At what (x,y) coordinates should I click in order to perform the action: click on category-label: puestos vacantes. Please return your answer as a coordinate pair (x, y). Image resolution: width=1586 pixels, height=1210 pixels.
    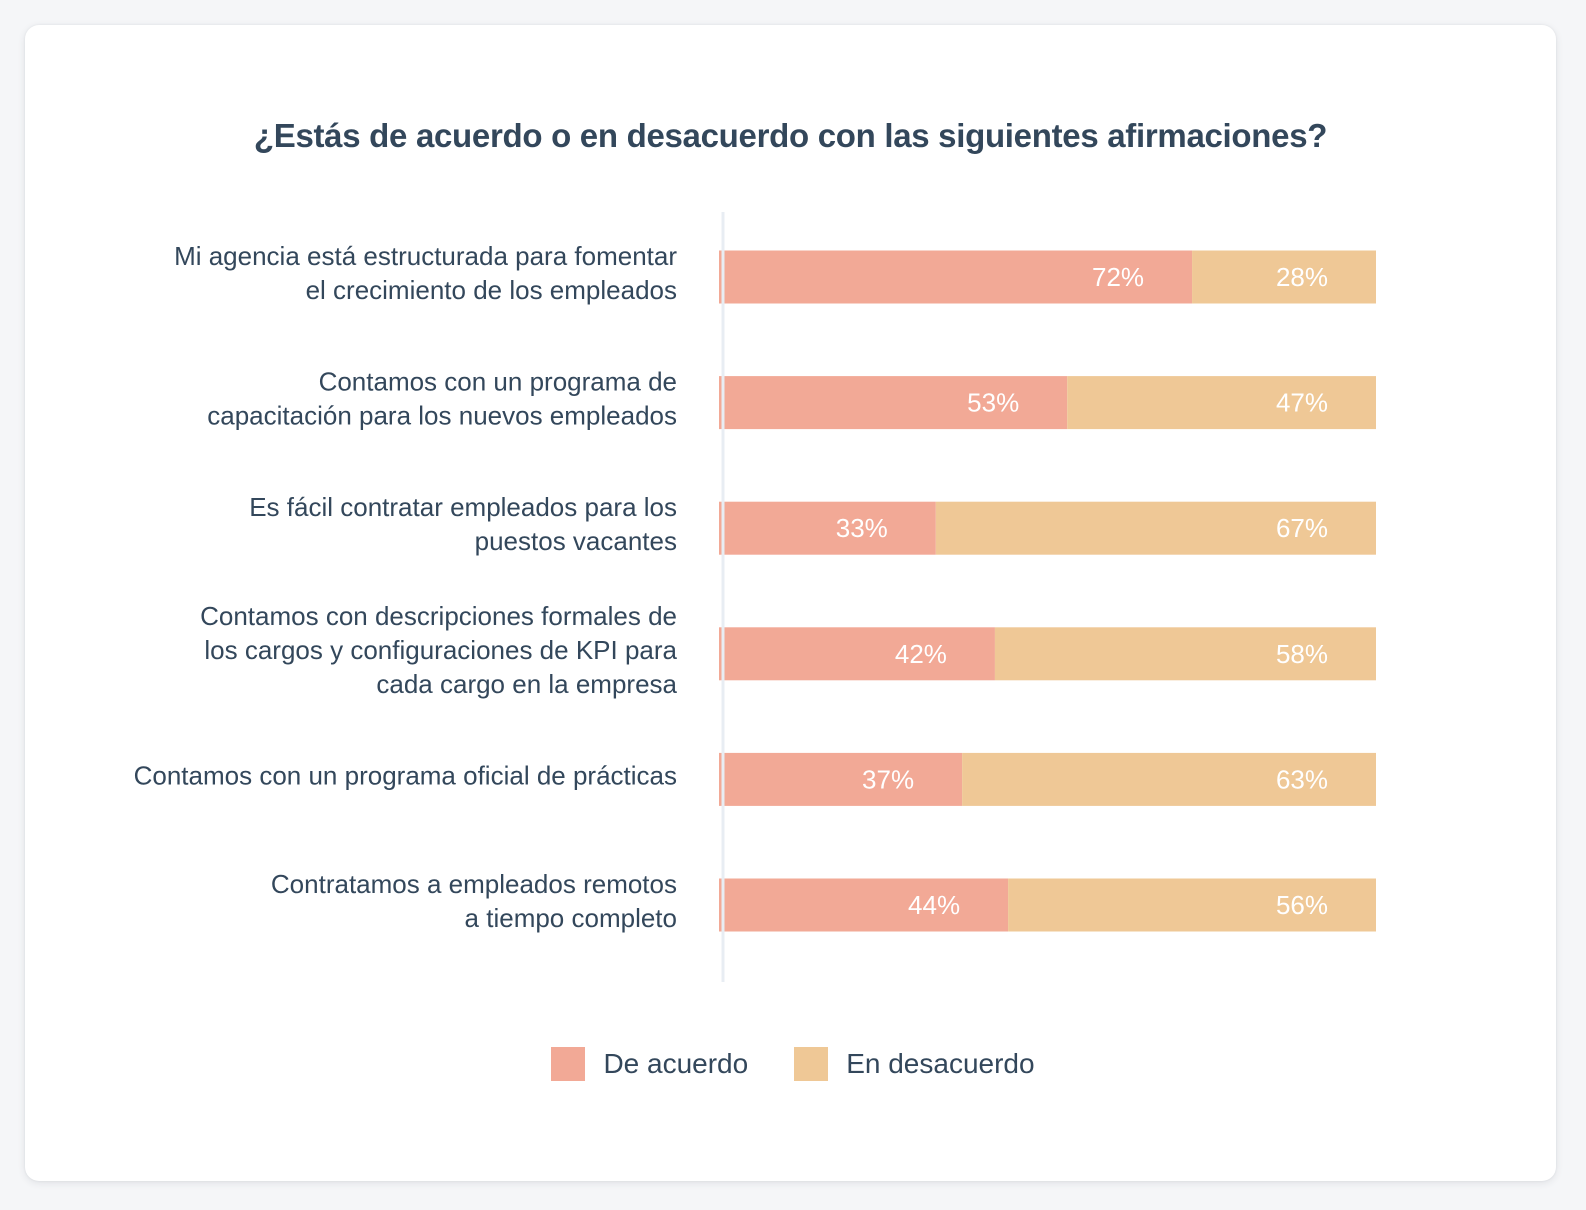
    Looking at the image, I should click on (576, 541).